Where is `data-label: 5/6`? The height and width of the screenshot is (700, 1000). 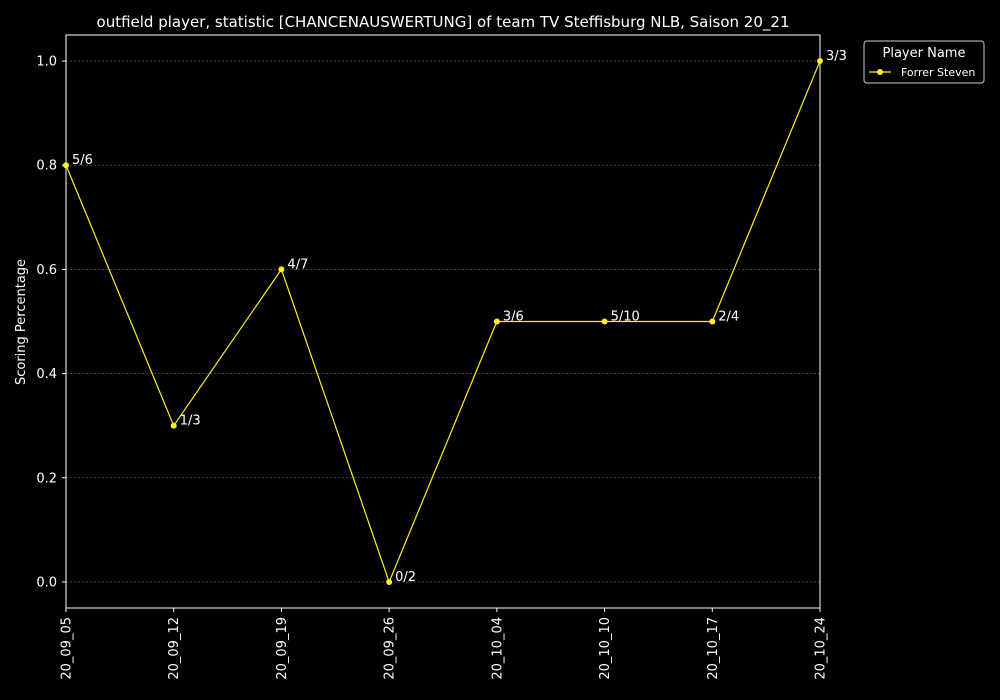 data-label: 5/6 is located at coordinates (82, 160).